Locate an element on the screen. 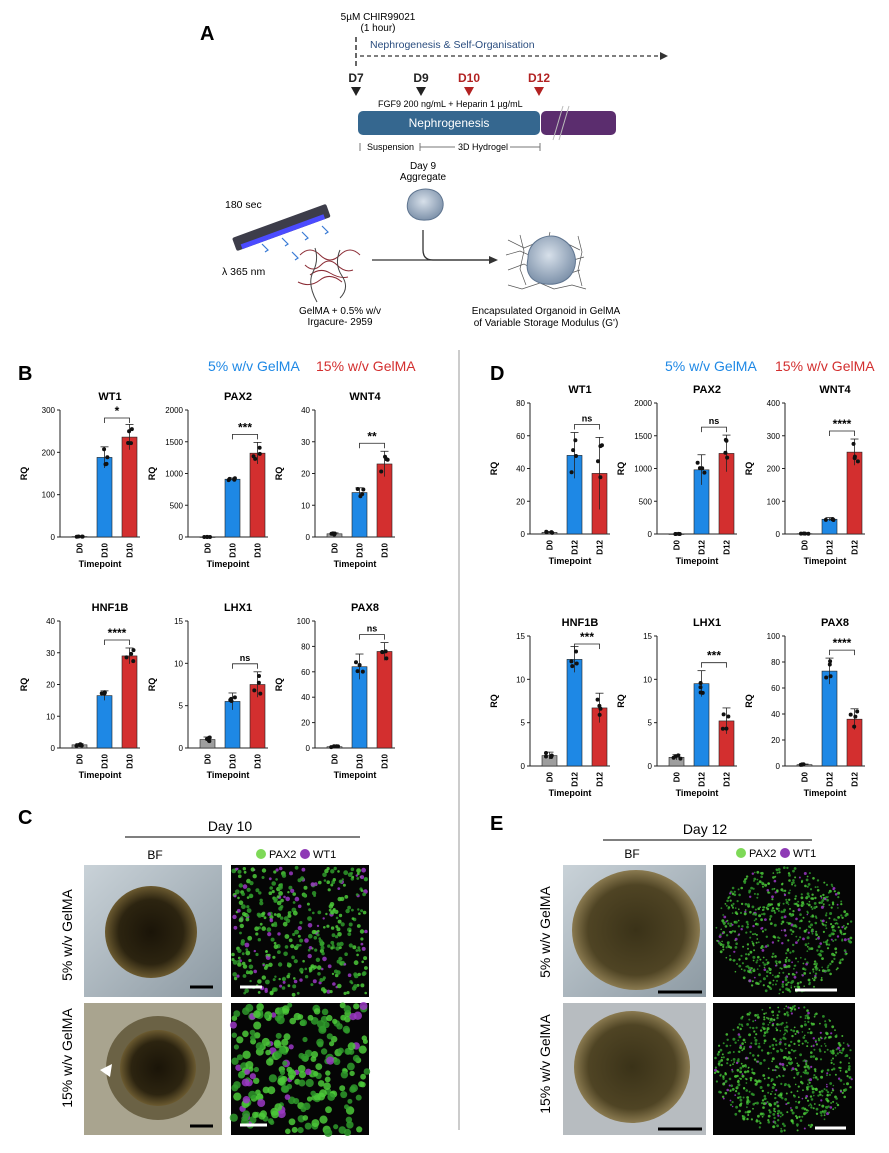 The image size is (889, 1153). y-tick-label: 300 is located at coordinates (774, 436).